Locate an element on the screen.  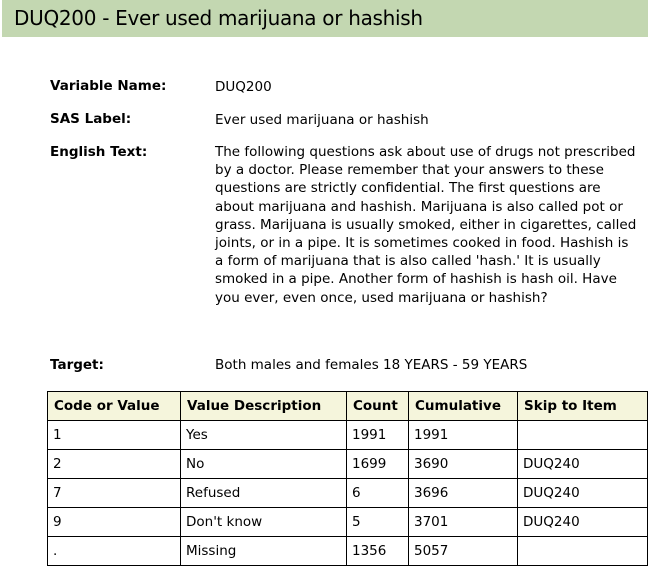
cell-code: 1 is located at coordinates (114, 435).